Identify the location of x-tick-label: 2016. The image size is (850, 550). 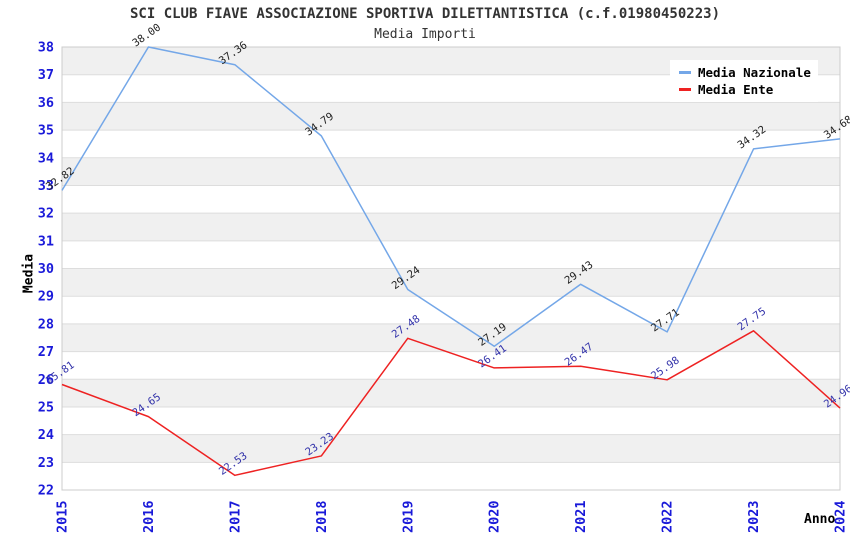
(149, 516).